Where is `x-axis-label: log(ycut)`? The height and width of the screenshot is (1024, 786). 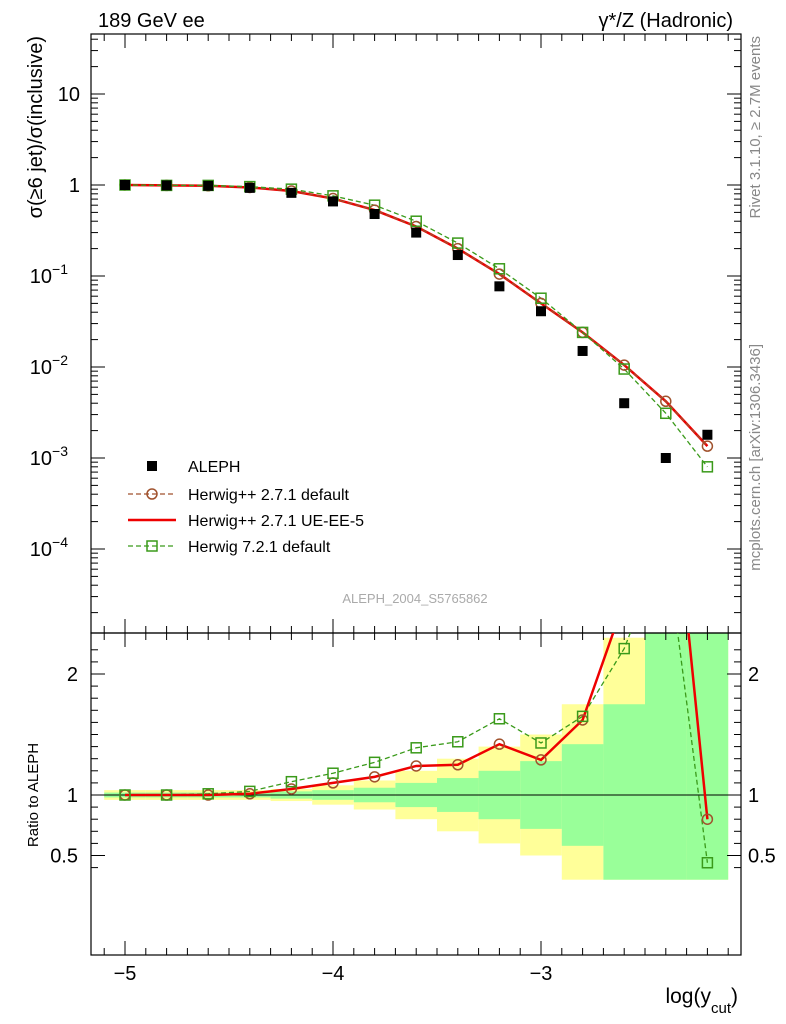
x-axis-label: log(ycut) is located at coordinates (701, 1001).